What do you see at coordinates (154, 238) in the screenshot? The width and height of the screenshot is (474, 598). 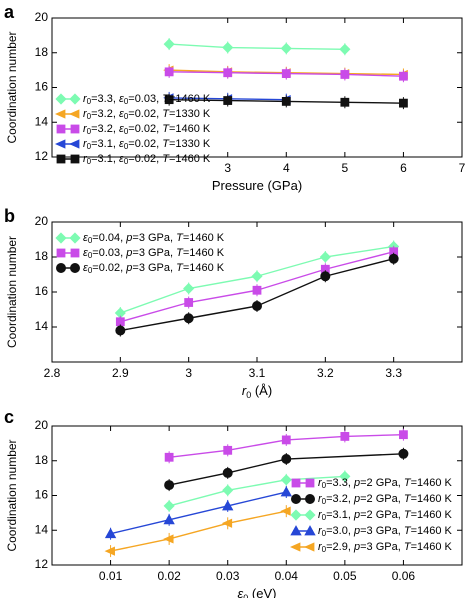 I see `legend-label: ε0=0.04, p=3 GPa, T=1460 K` at bounding box center [154, 238].